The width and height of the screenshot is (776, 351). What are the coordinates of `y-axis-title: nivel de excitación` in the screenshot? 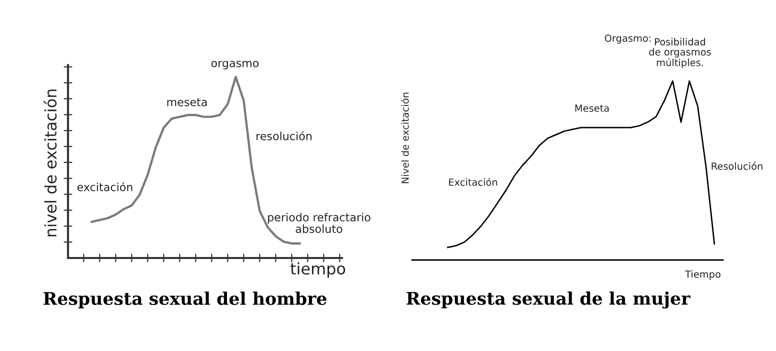 It's located at (50, 163).